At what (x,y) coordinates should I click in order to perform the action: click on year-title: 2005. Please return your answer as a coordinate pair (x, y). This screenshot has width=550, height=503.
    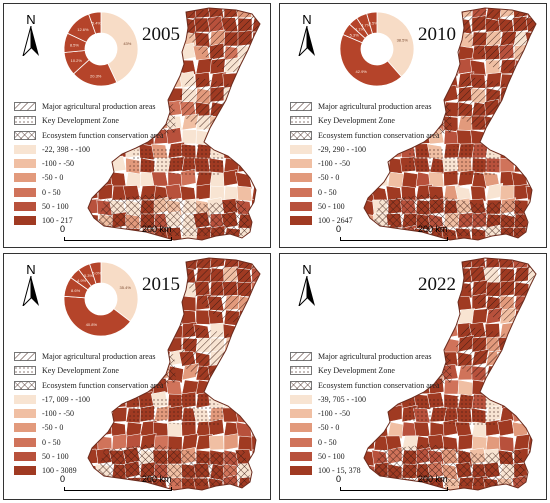
    Looking at the image, I should click on (161, 34).